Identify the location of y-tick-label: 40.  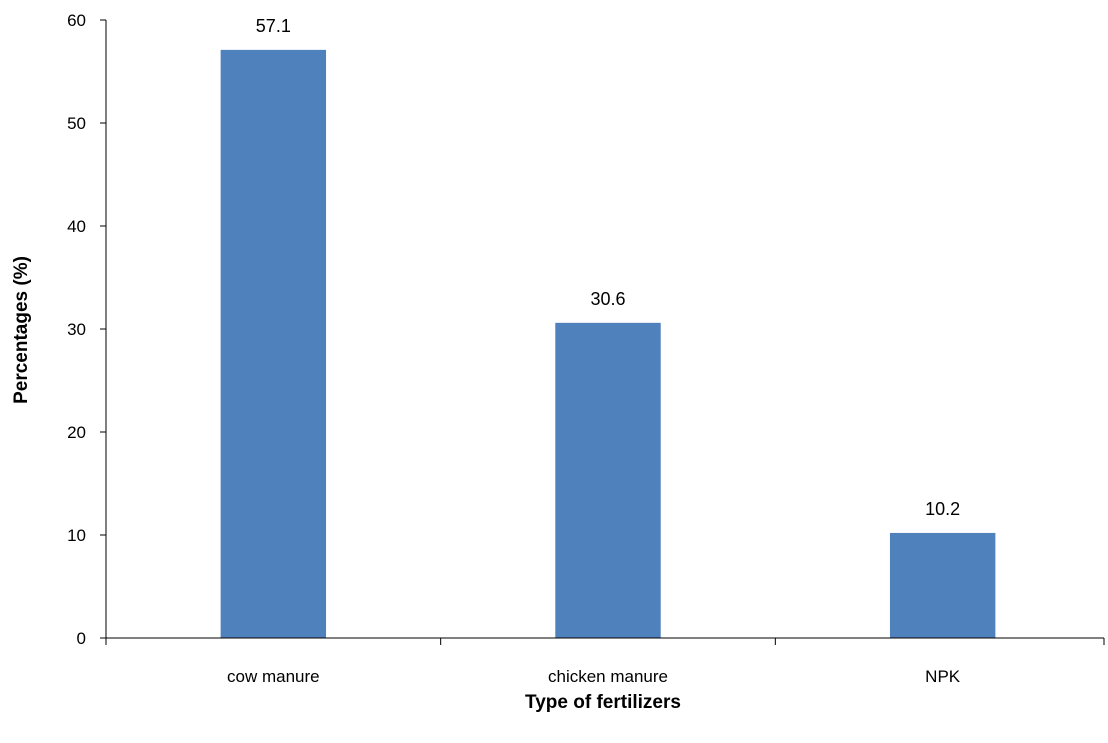
(76, 226).